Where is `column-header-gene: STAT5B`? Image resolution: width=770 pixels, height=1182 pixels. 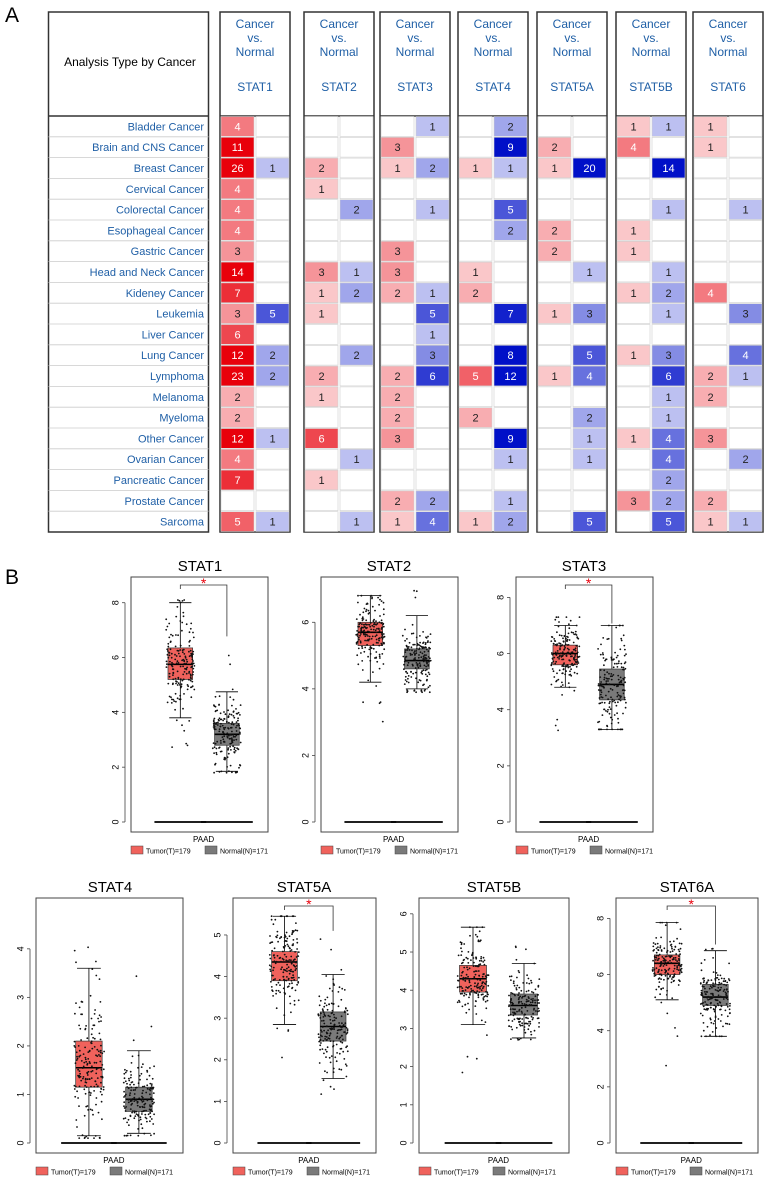
column-header-gene: STAT5B is located at coordinates (651, 87).